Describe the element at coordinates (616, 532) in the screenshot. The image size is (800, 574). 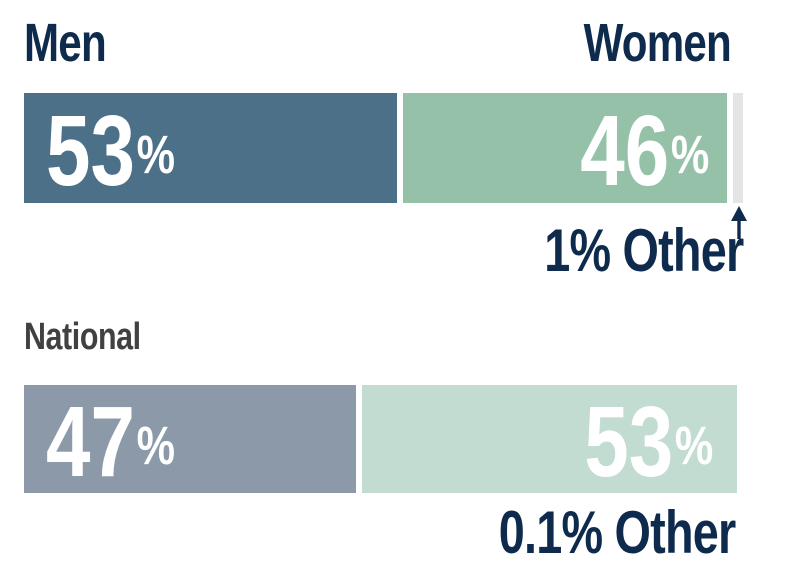
I see `national-other-label: 0.1% Other` at that location.